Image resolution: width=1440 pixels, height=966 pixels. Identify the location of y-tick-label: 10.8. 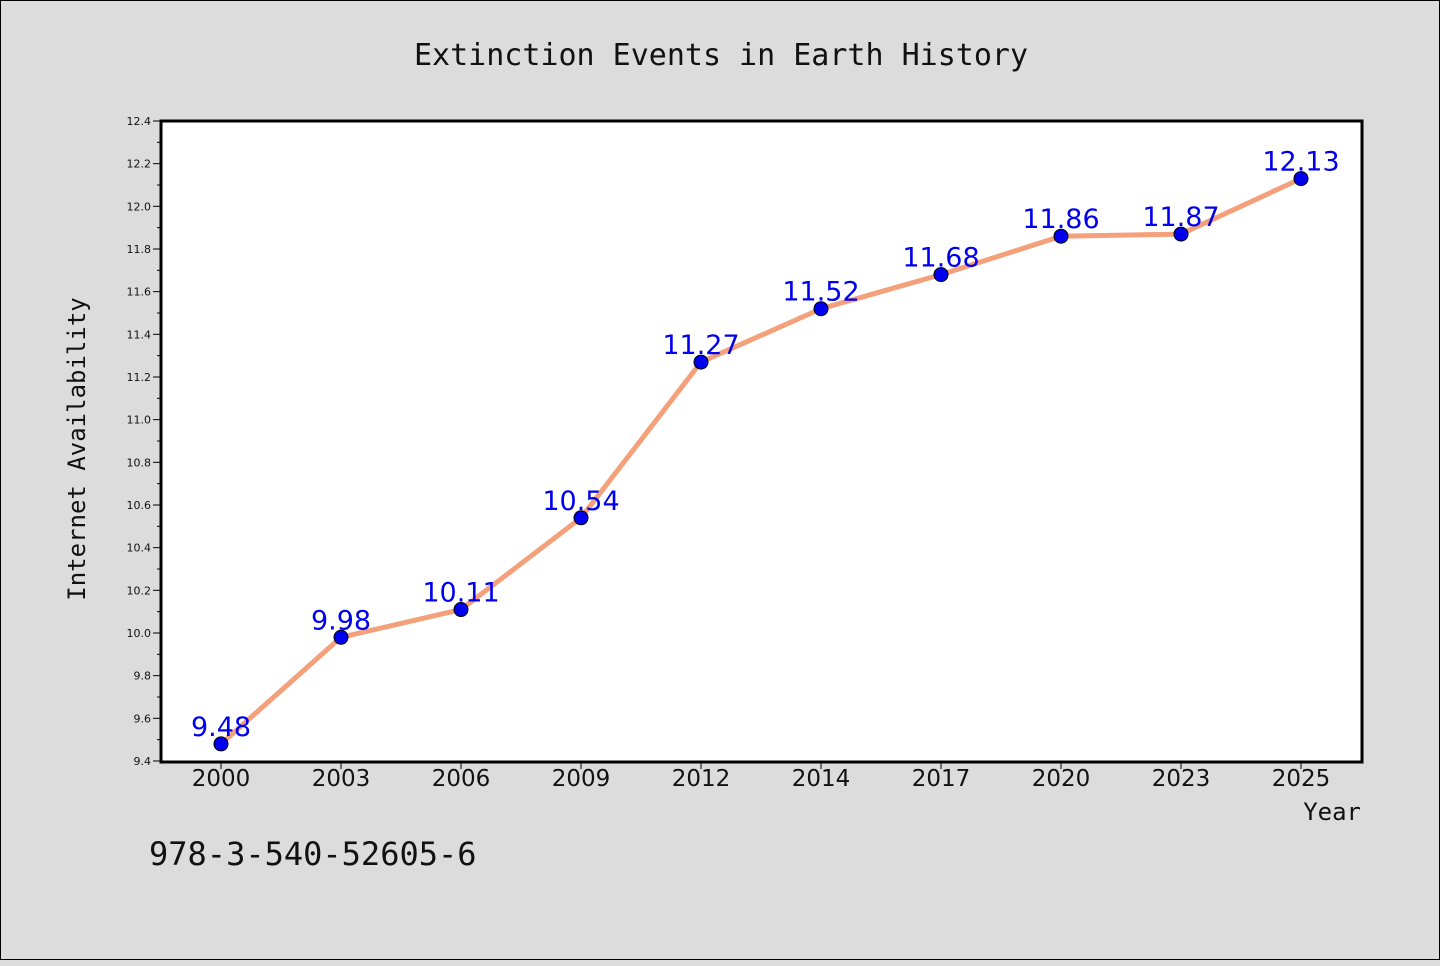
(139, 462).